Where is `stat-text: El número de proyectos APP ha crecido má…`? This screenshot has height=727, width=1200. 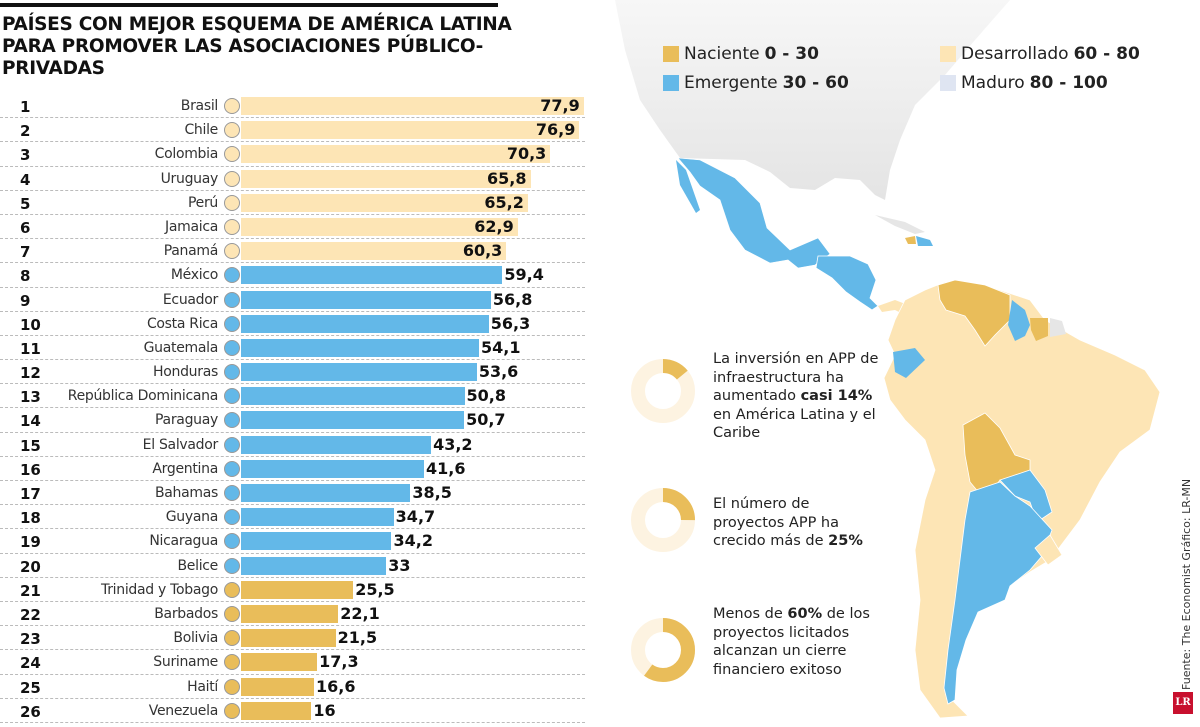
stat-text: El número de proyectos APP ha crecido má… is located at coordinates (798, 523).